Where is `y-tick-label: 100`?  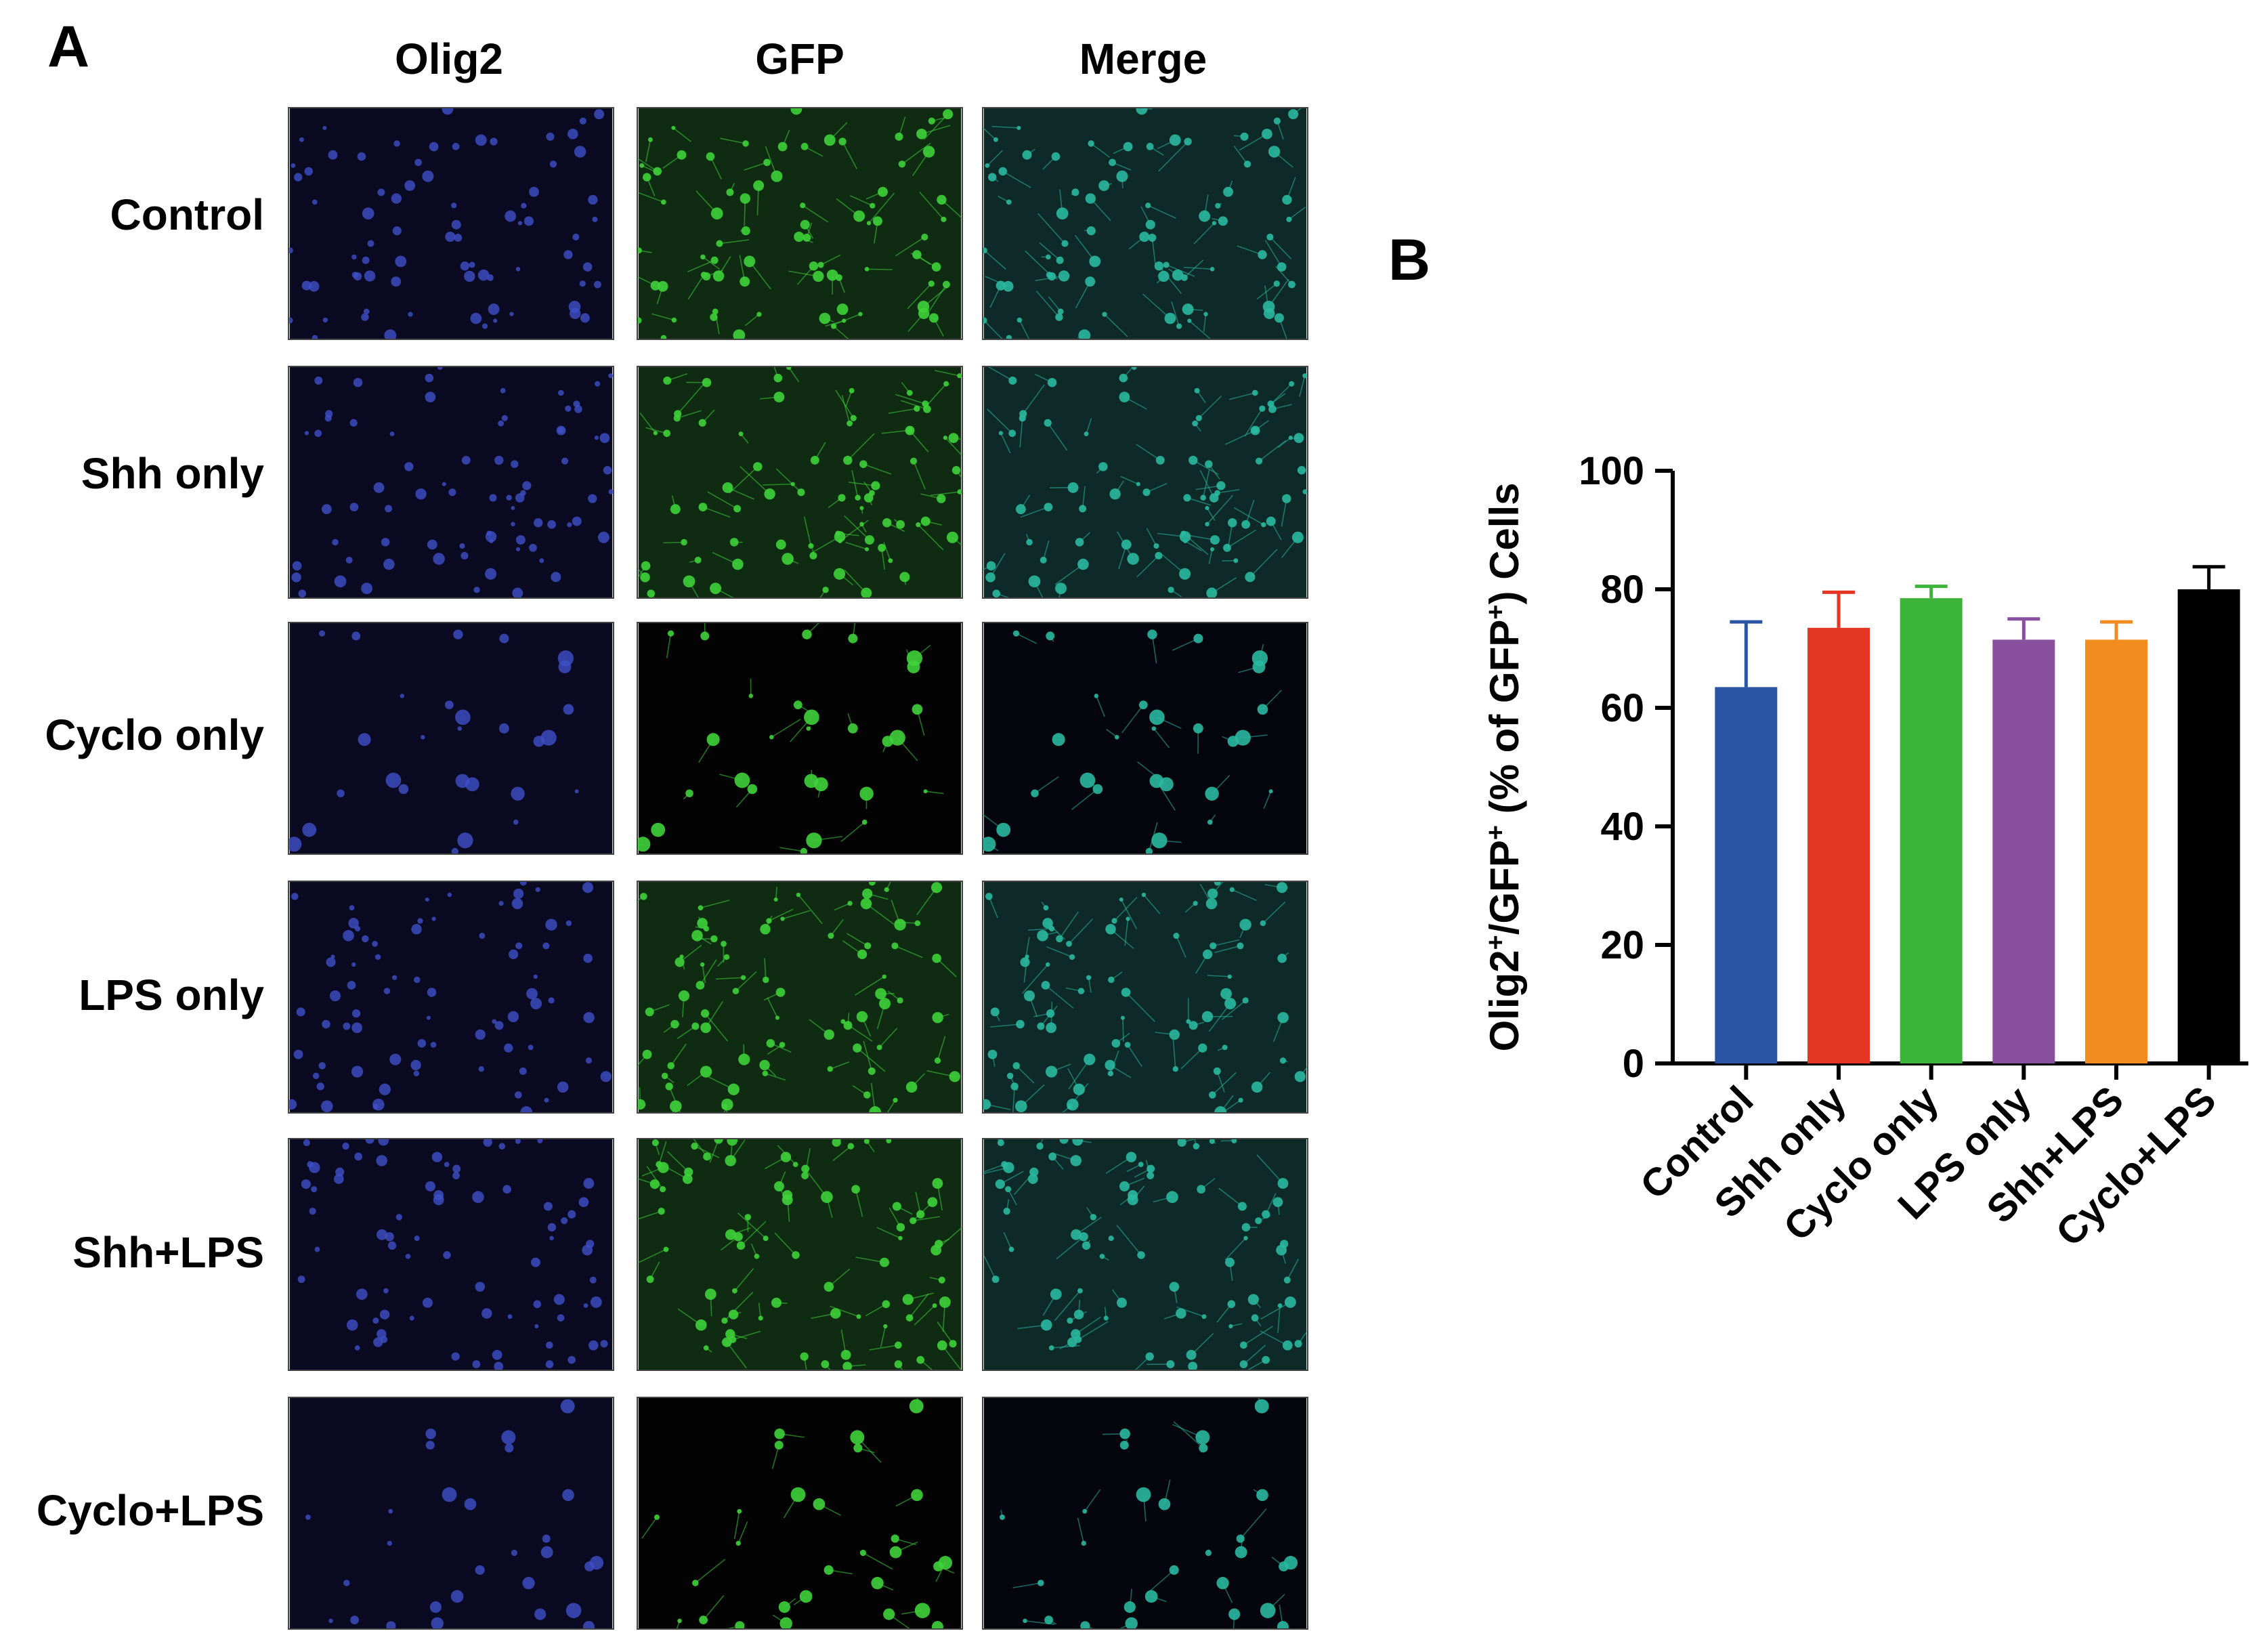
y-tick-label: 100 is located at coordinates (1611, 471).